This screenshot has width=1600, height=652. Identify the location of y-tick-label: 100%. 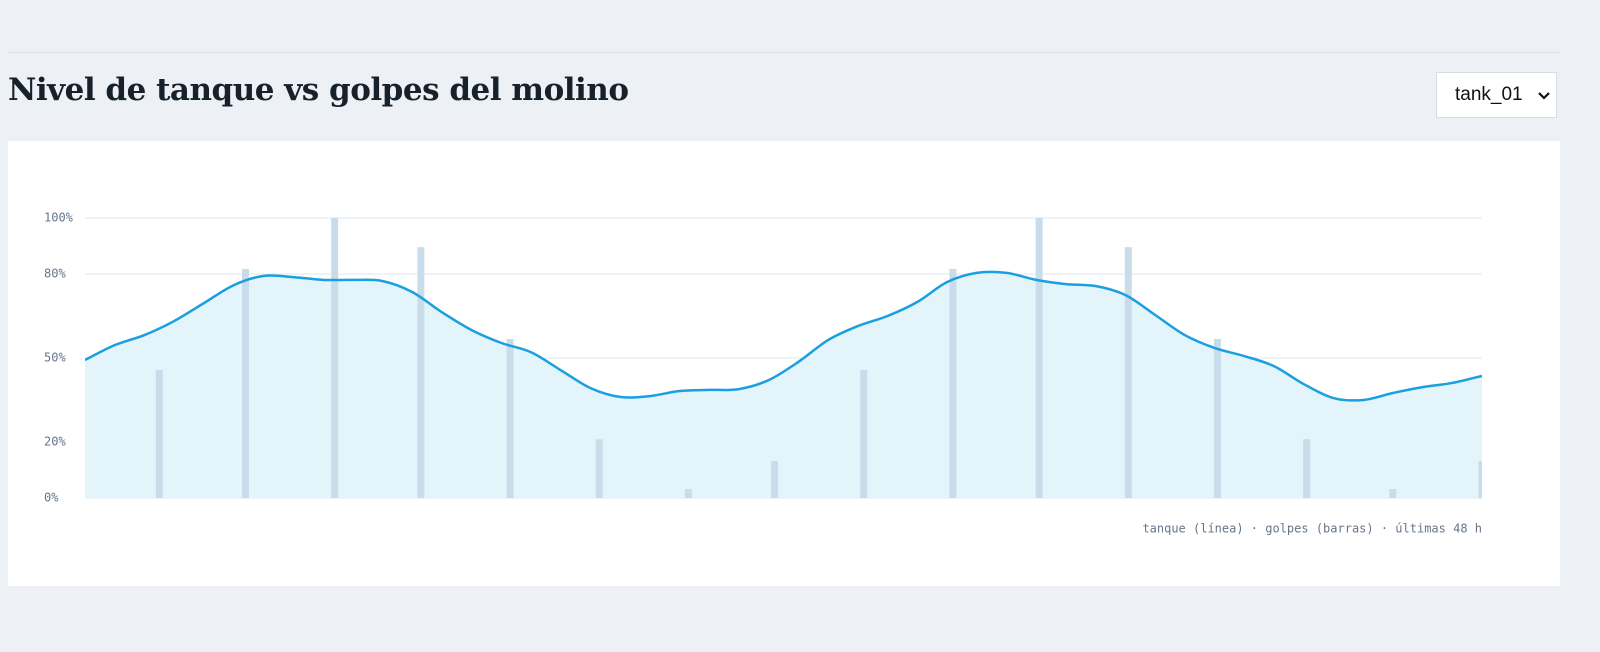
(59, 218).